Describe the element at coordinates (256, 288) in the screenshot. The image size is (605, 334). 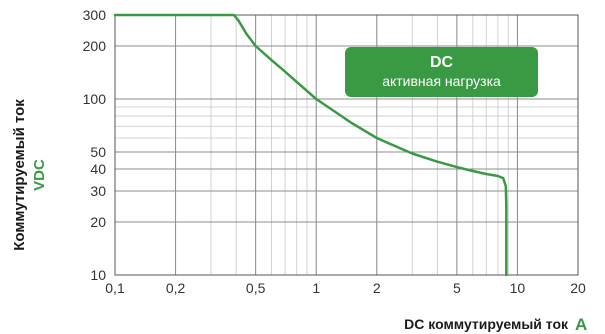
I see `x-tick-label: 0,5` at that location.